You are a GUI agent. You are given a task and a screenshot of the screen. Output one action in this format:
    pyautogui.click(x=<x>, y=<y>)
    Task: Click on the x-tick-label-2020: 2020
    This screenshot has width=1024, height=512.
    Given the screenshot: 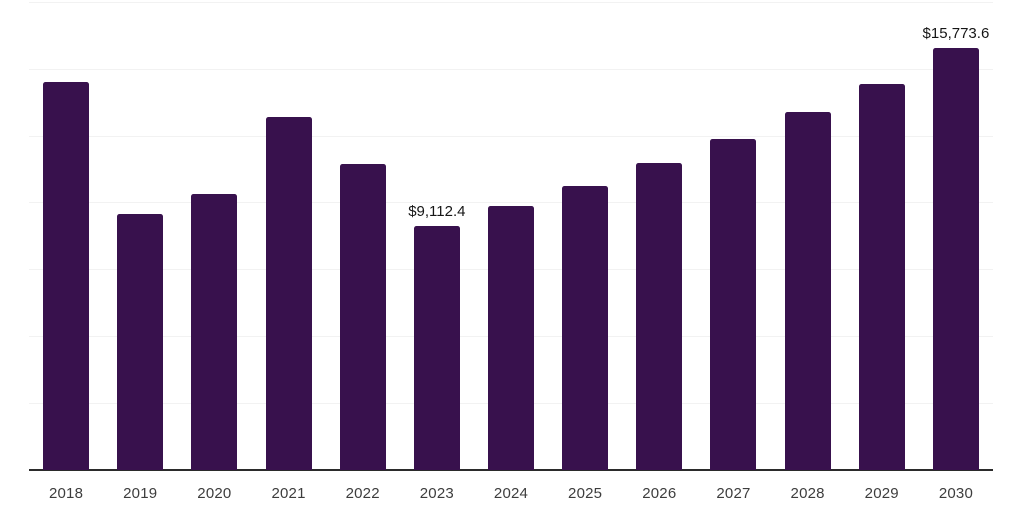 What is the action you would take?
    pyautogui.click(x=214, y=493)
    